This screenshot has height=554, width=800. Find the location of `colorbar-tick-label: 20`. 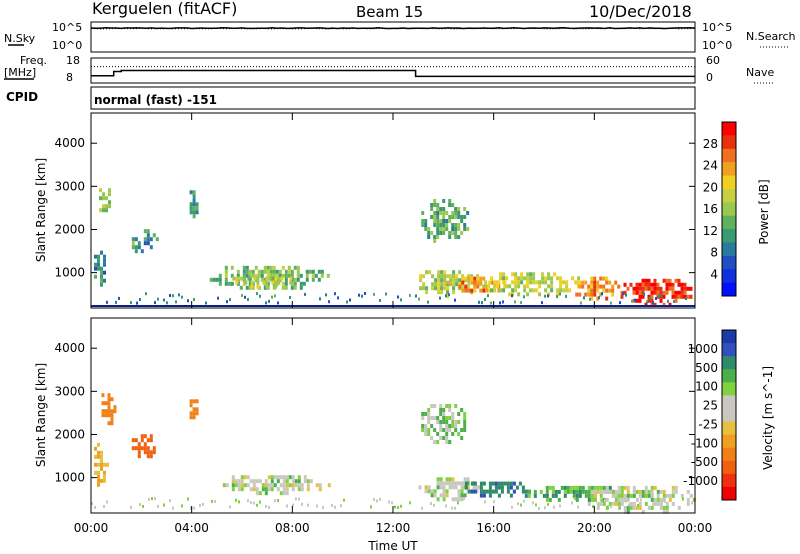

colorbar-tick-label: 20 is located at coordinates (710, 187).